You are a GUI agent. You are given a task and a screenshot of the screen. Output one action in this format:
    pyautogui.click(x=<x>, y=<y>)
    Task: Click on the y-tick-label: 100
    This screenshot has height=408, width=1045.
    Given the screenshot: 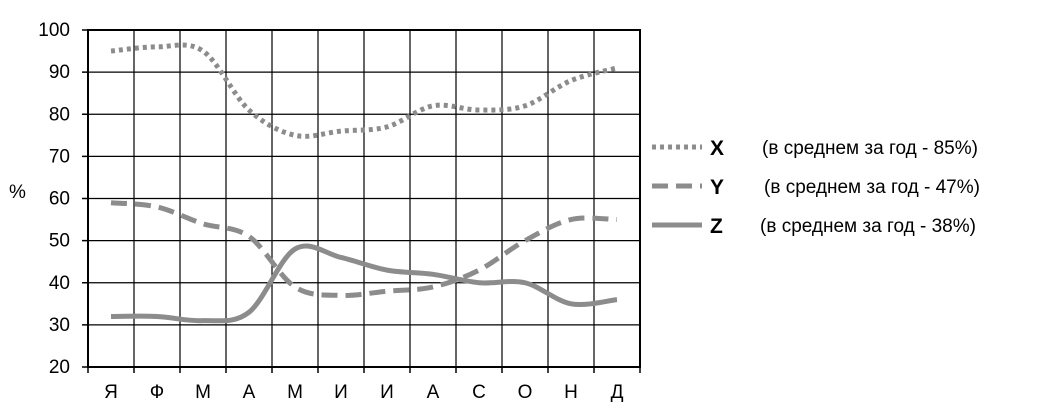 What is the action you would take?
    pyautogui.click(x=54, y=30)
    